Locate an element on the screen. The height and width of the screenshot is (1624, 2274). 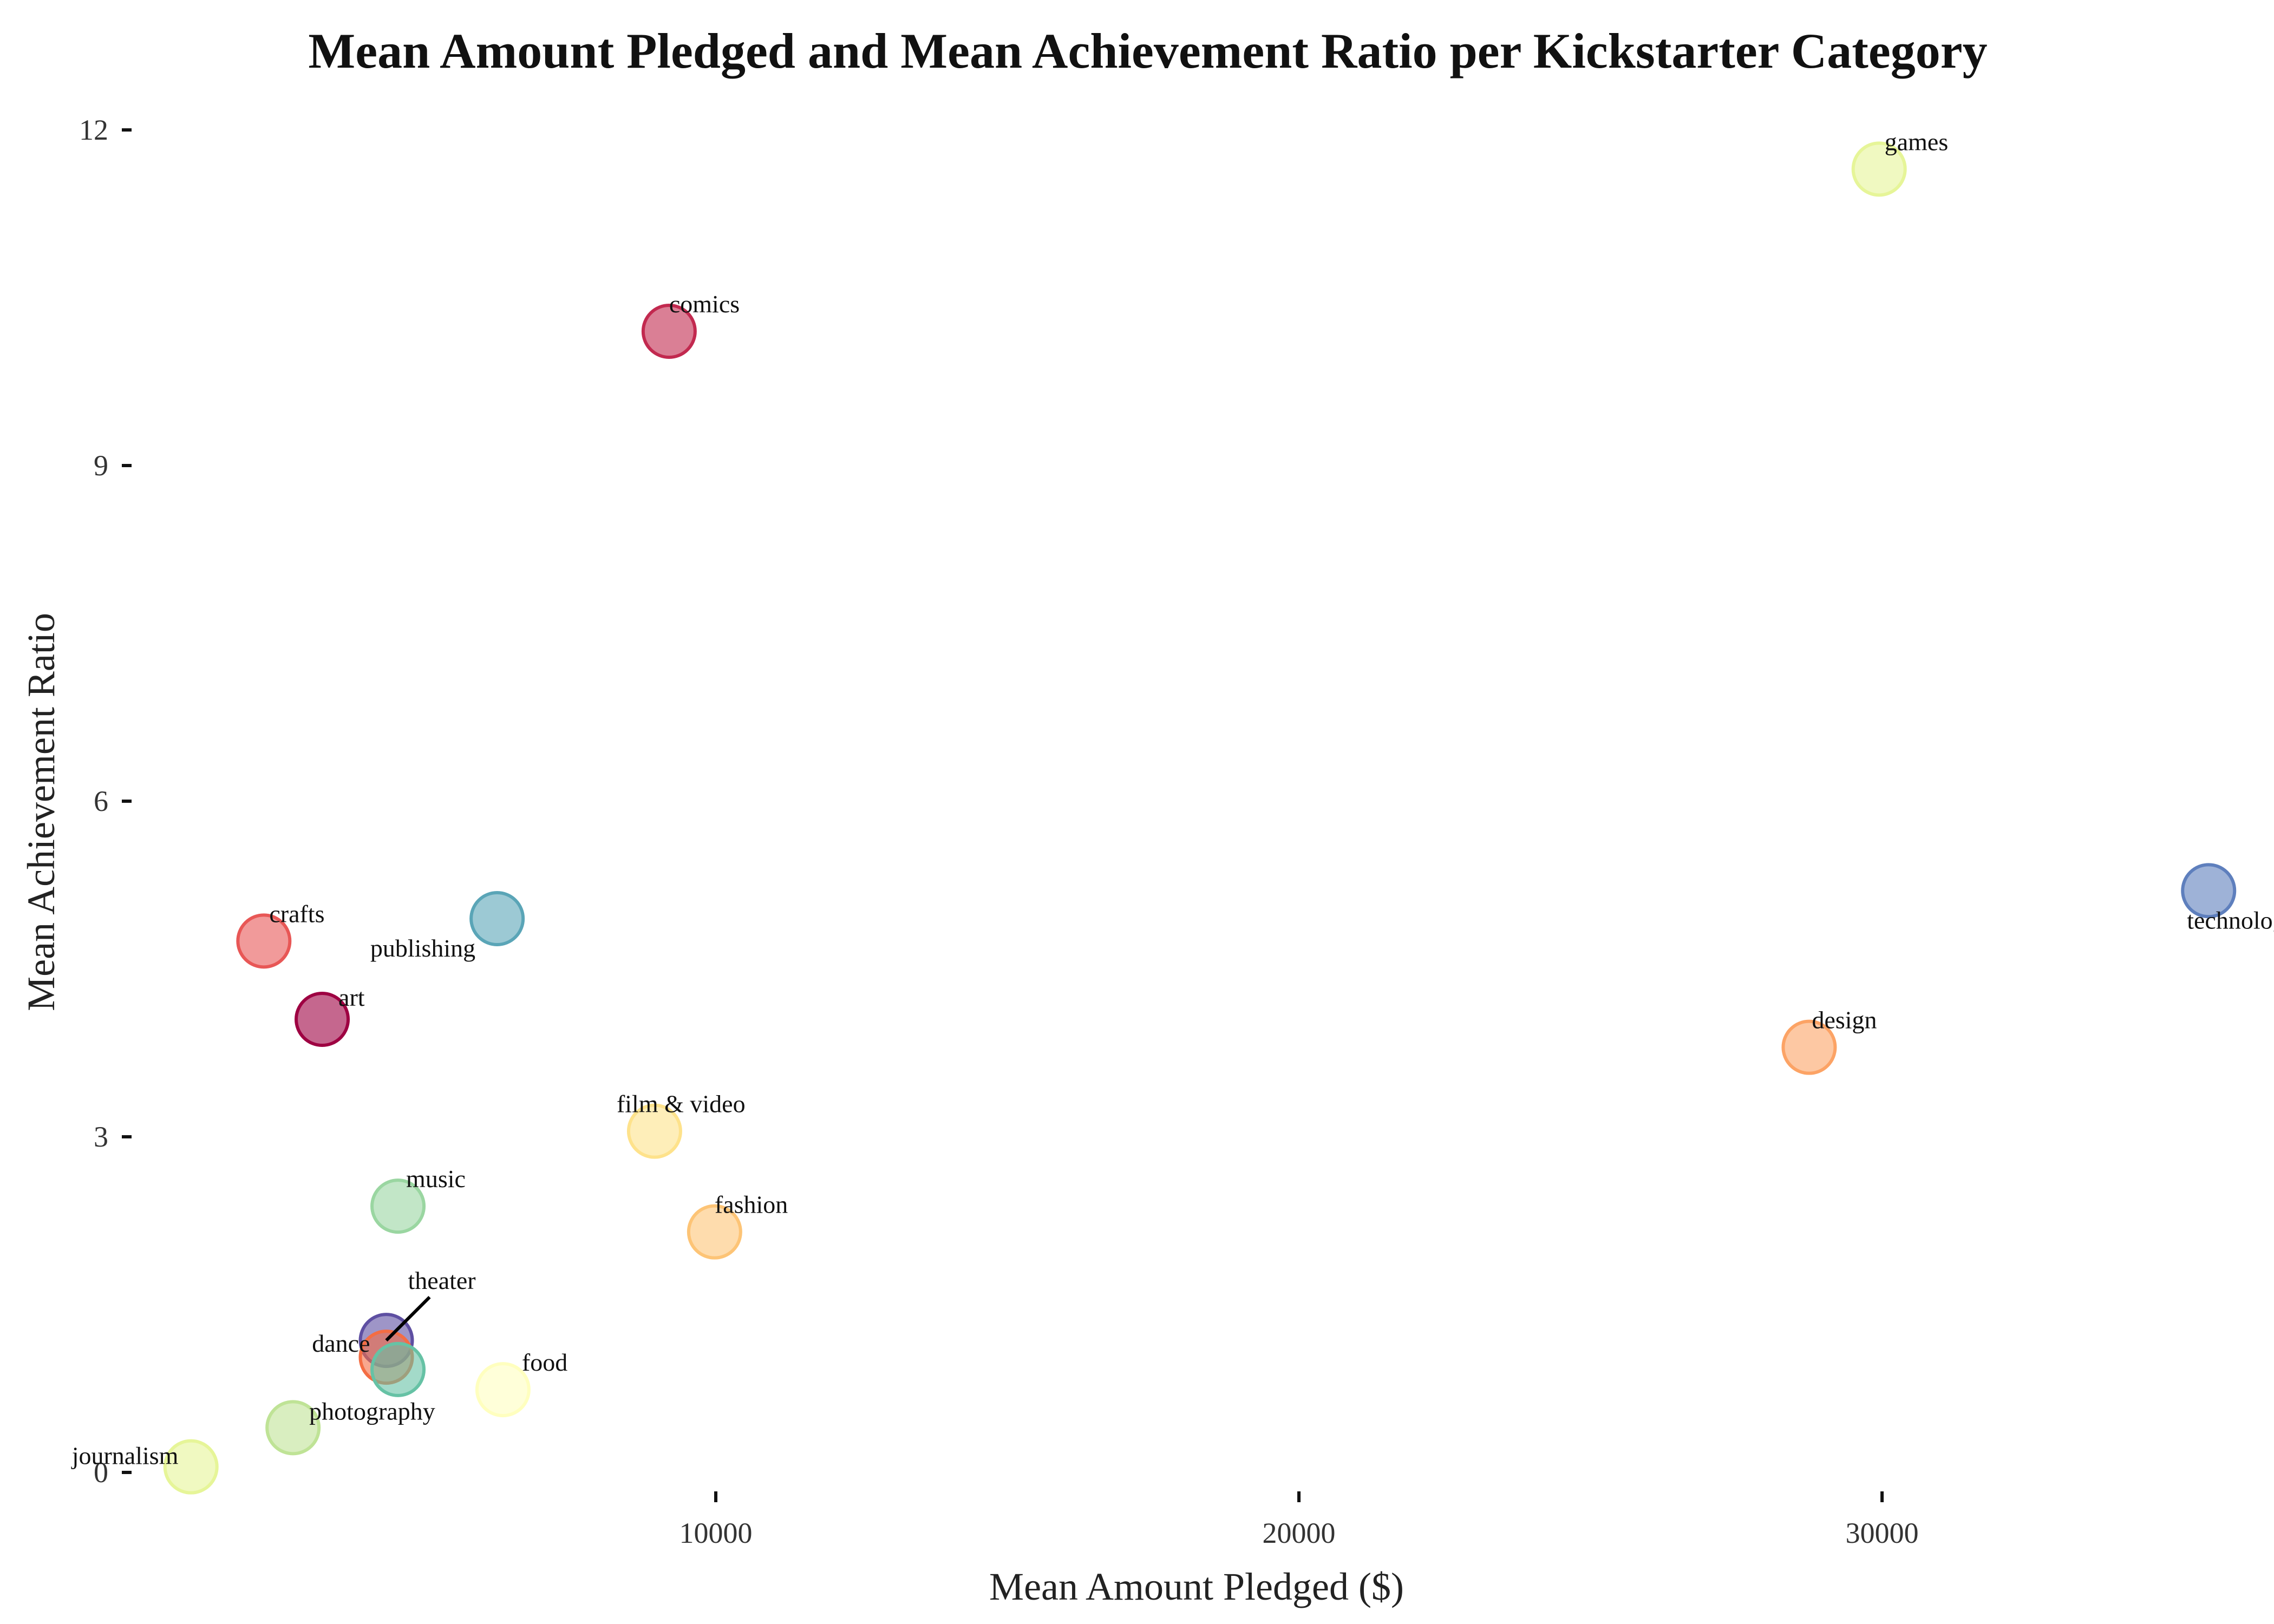
point-label: theater is located at coordinates (442, 1280).